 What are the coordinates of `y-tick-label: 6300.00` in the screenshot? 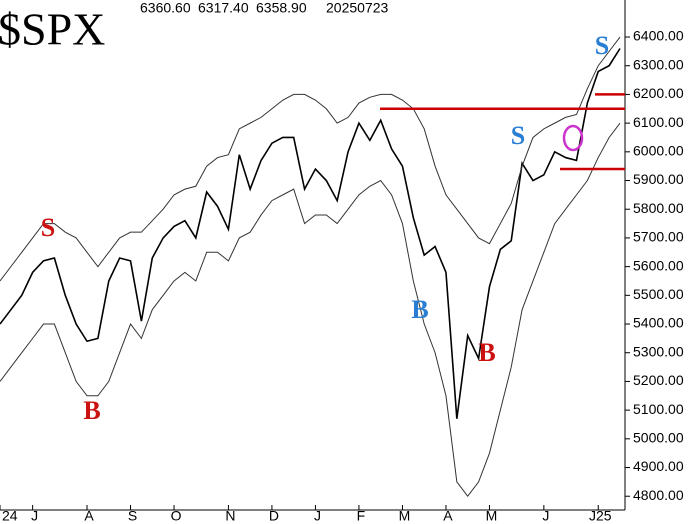 It's located at (658, 64).